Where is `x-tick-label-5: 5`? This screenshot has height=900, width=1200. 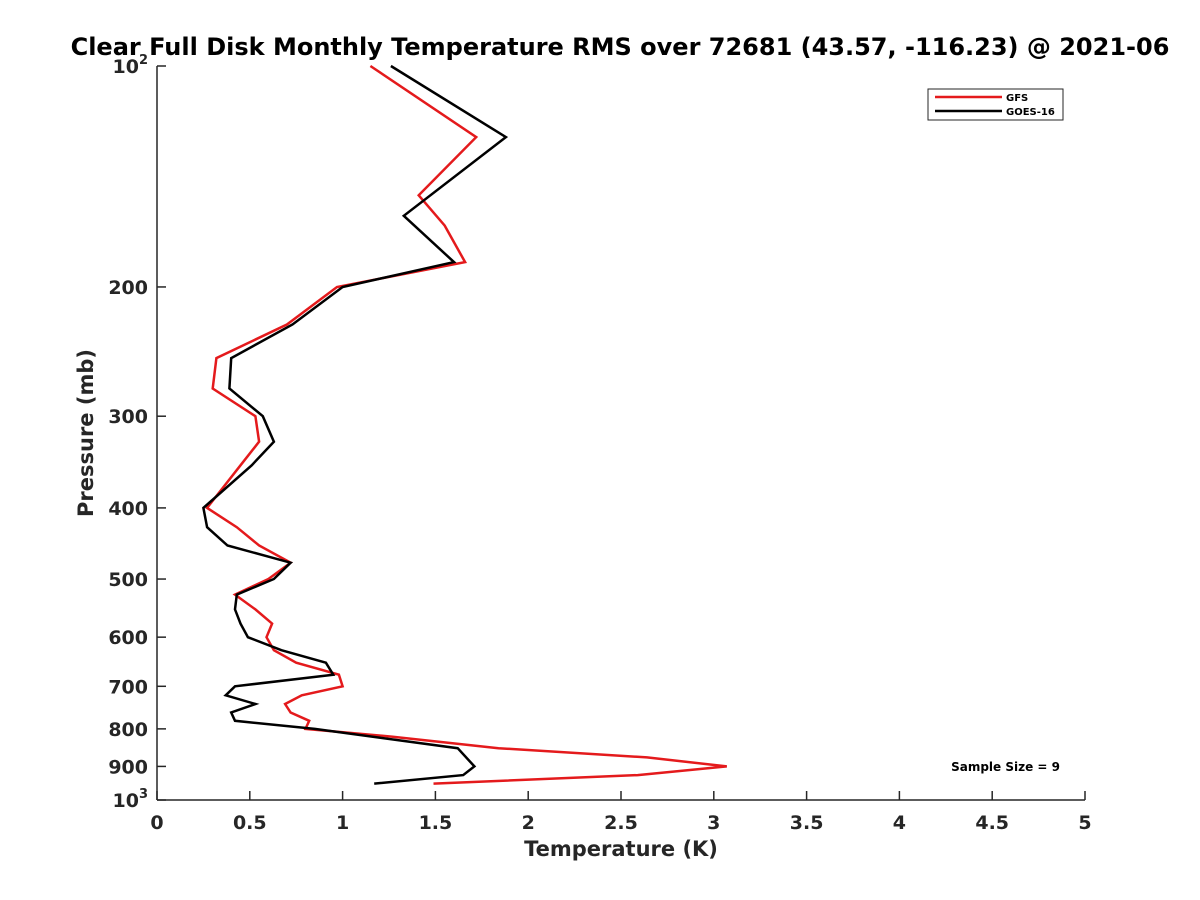 x-tick-label-5: 5 is located at coordinates (1084, 823).